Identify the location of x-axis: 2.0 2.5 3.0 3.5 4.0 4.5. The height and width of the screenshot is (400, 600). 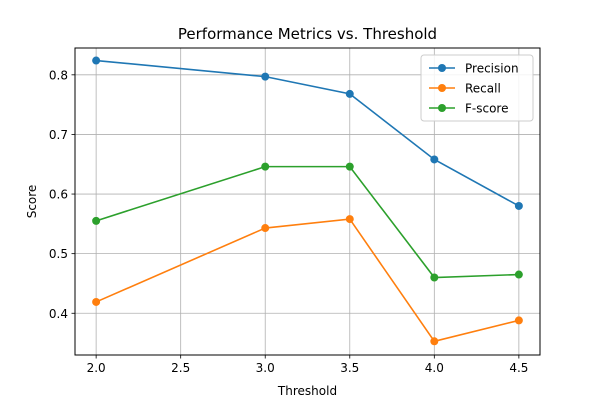
(307, 365).